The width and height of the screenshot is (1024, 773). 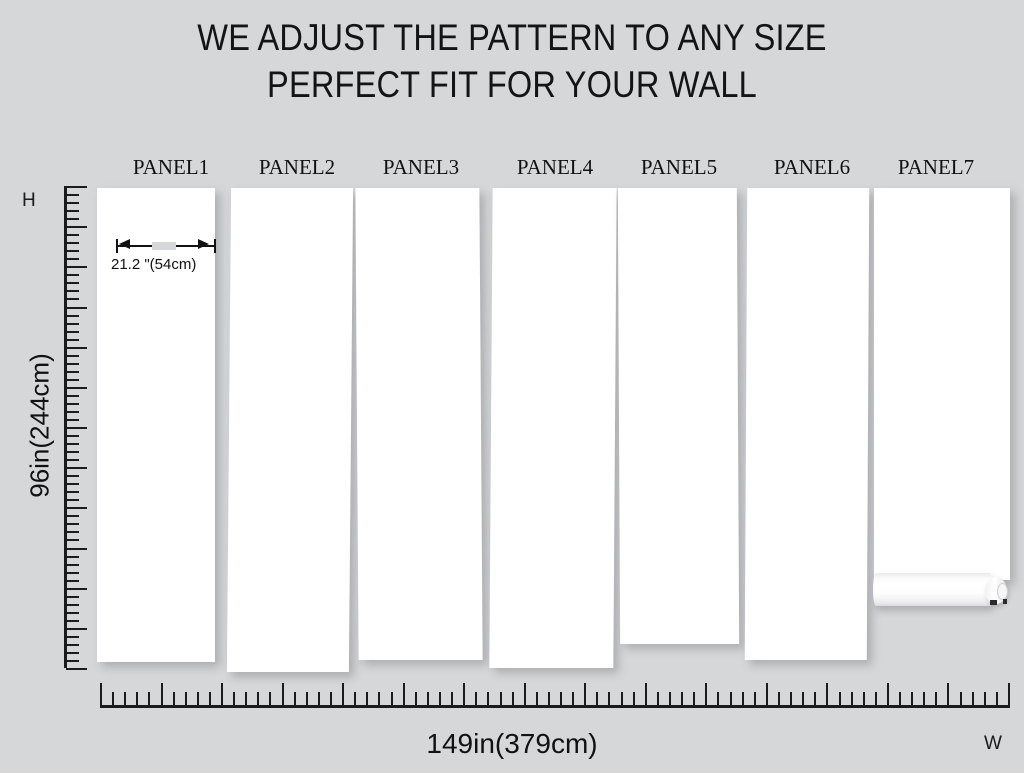 What do you see at coordinates (936, 167) in the screenshot?
I see `panel-label-7: PANEL7` at bounding box center [936, 167].